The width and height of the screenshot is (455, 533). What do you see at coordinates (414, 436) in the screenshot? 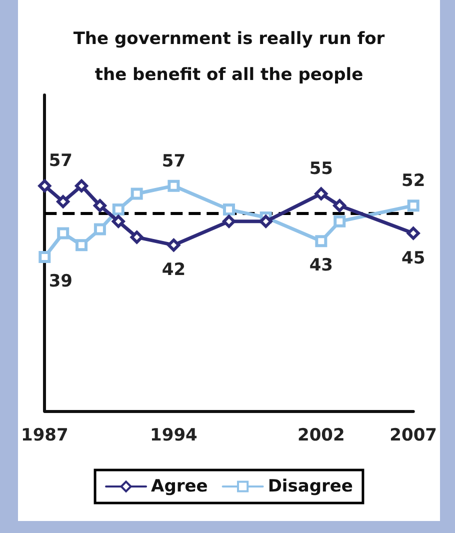
I see `x-tick-label: 2007` at bounding box center [414, 436].